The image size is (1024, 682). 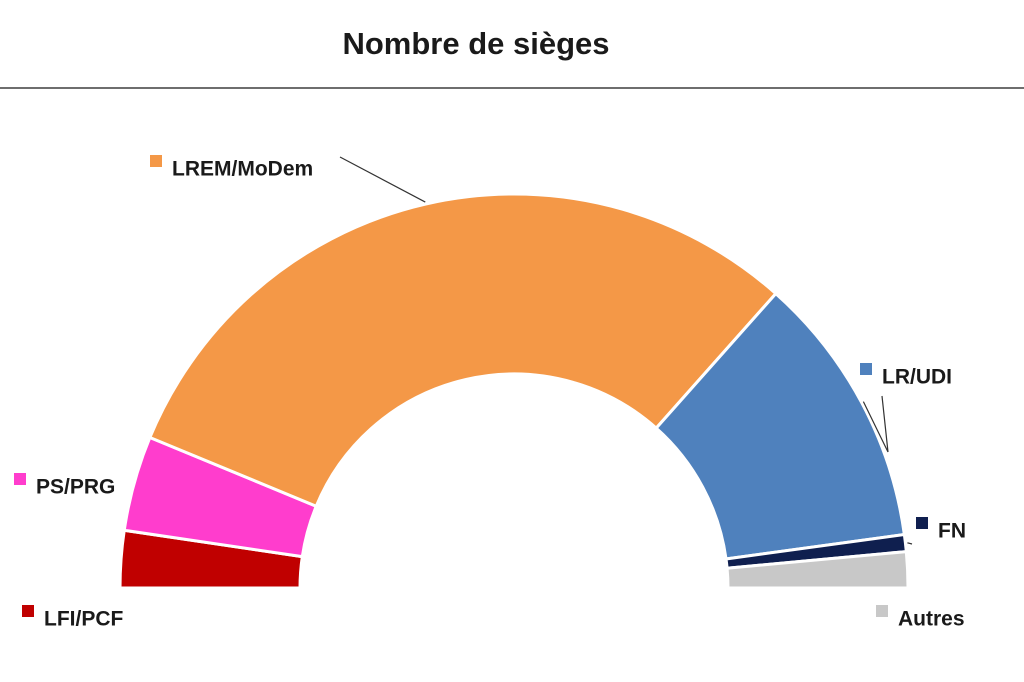 What do you see at coordinates (75, 487) in the screenshot?
I see `label-ps-prg: PS/PRG` at bounding box center [75, 487].